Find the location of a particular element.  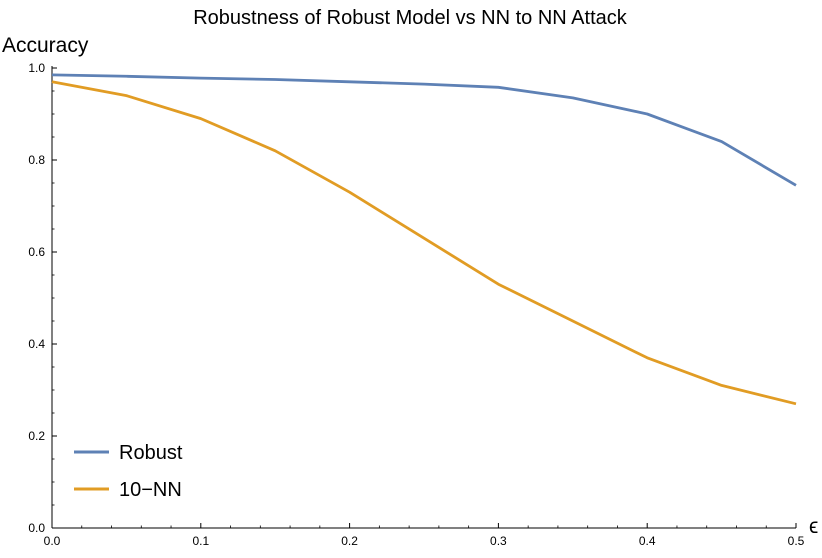

y-tick-label: 0.6 is located at coordinates (36, 252).